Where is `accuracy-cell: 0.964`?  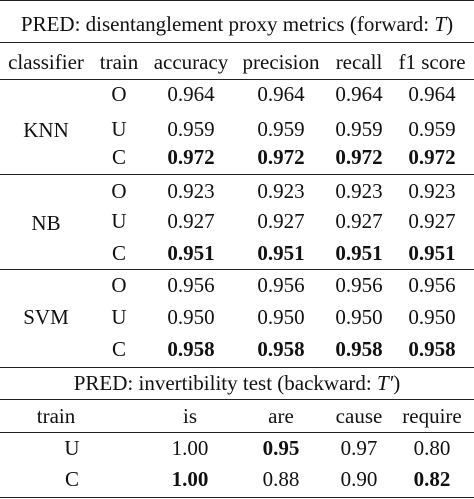
accuracy-cell: 0.964 is located at coordinates (191, 94).